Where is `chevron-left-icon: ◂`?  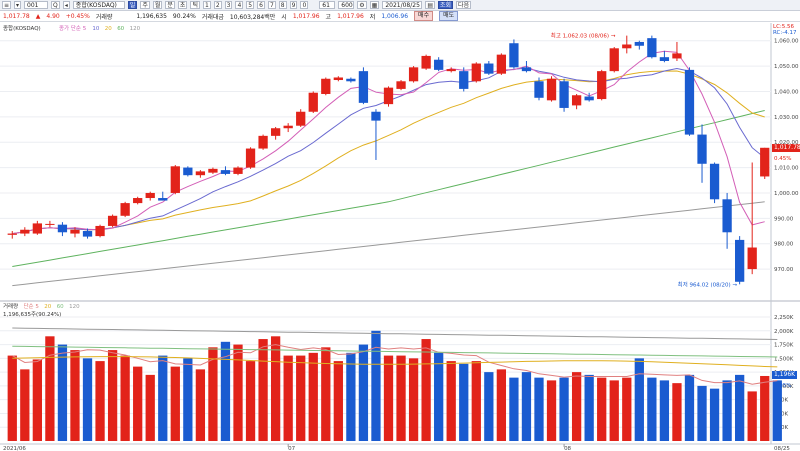 chevron-left-icon: ◂ is located at coordinates (66, 5).